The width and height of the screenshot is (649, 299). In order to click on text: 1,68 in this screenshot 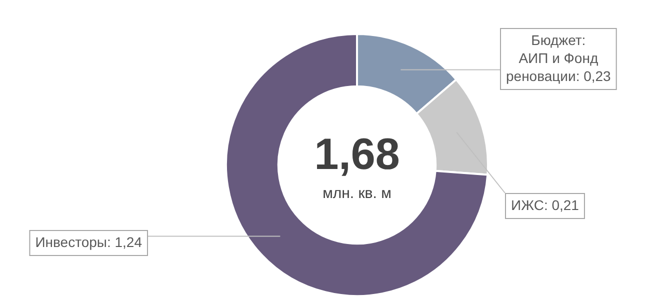, I will do `click(357, 155)`.